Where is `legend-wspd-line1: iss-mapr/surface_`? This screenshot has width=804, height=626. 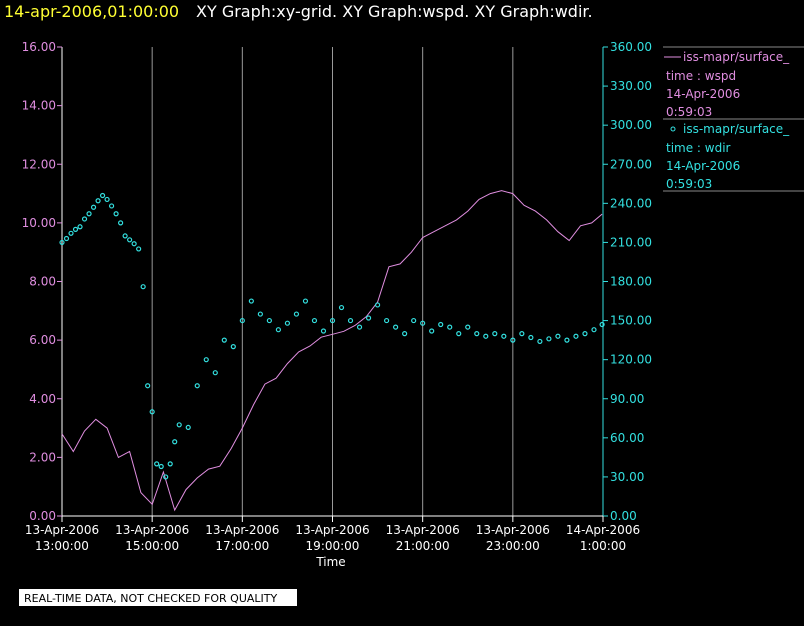 legend-wspd-line1: iss-mapr/surface_ is located at coordinates (736, 57).